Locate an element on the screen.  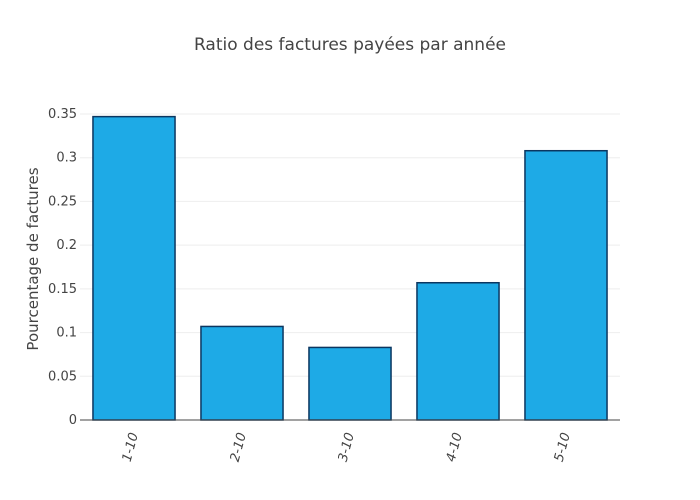
y-tick-label: 0.05 is located at coordinates (62, 376).